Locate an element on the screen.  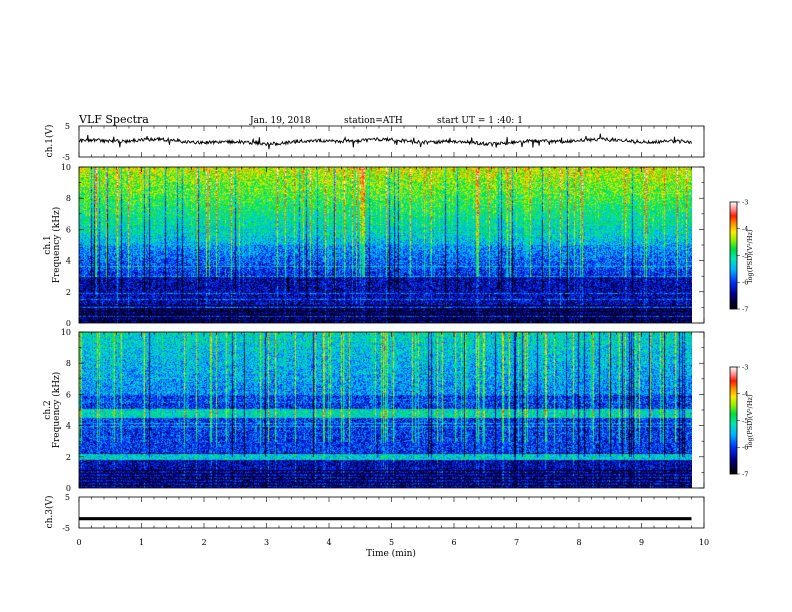
ch1-colorbar-label: log(PSD)(V²/Hz) is located at coordinates (750, 255).